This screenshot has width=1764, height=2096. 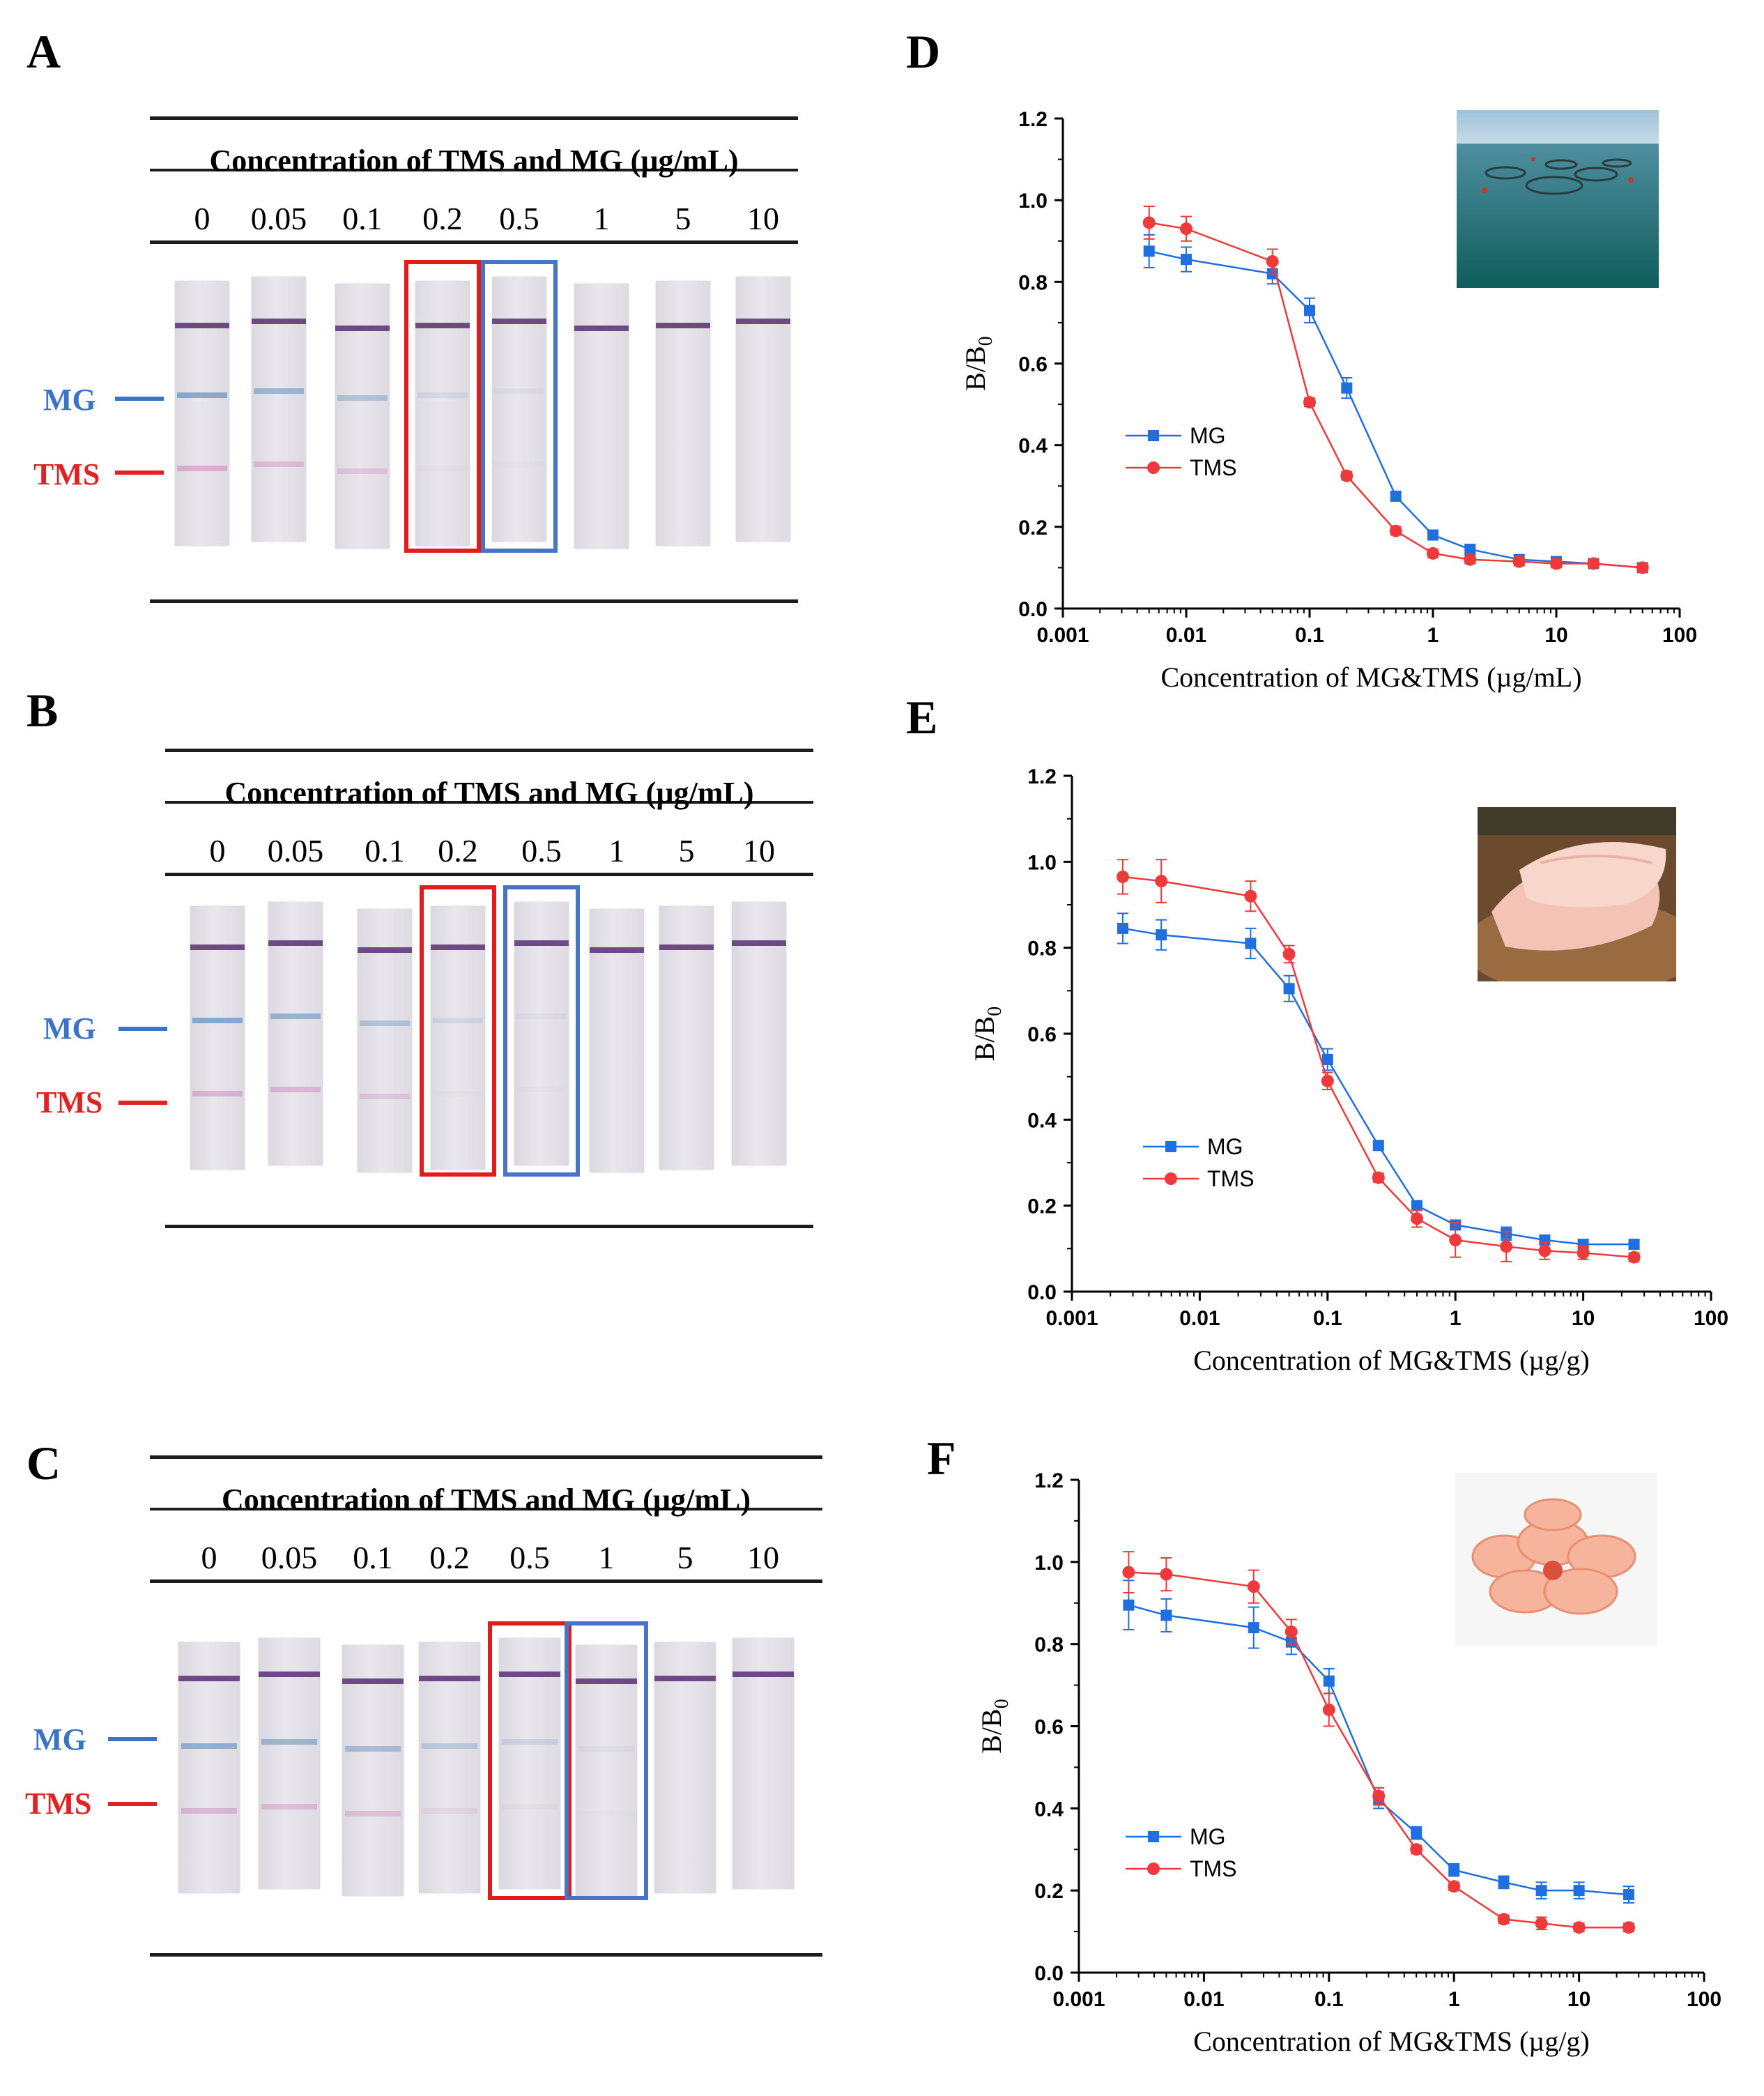 What do you see at coordinates (1199, 1318) in the screenshot?
I see `x-tick-label: 0.01` at bounding box center [1199, 1318].